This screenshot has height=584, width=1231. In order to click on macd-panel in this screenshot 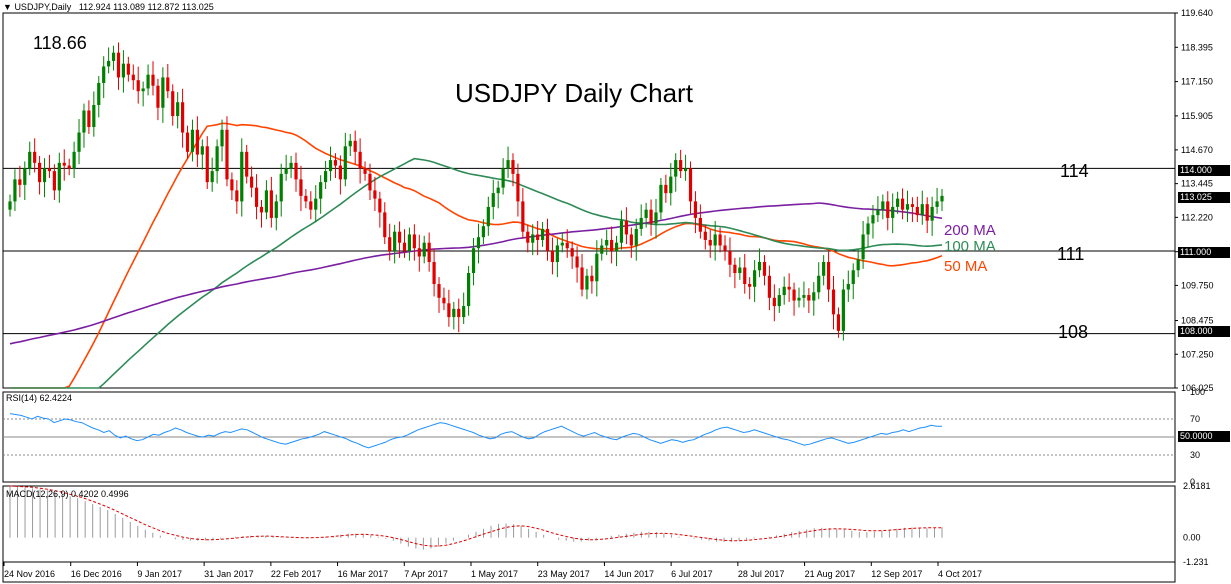, I will do `click(476, 517)`.